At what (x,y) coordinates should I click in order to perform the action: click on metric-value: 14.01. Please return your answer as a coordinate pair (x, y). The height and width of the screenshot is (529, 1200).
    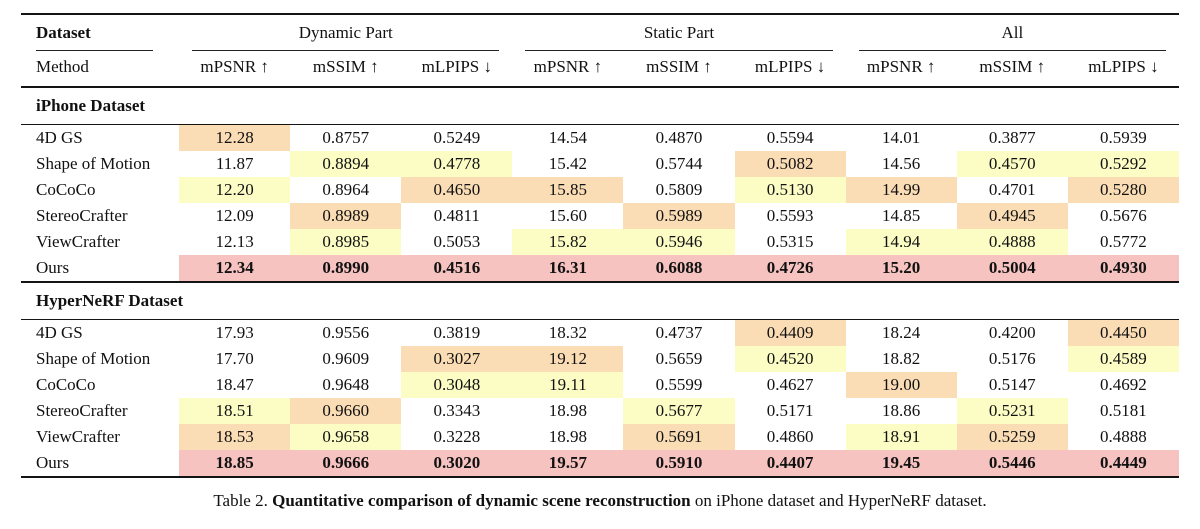
    Looking at the image, I should click on (901, 137).